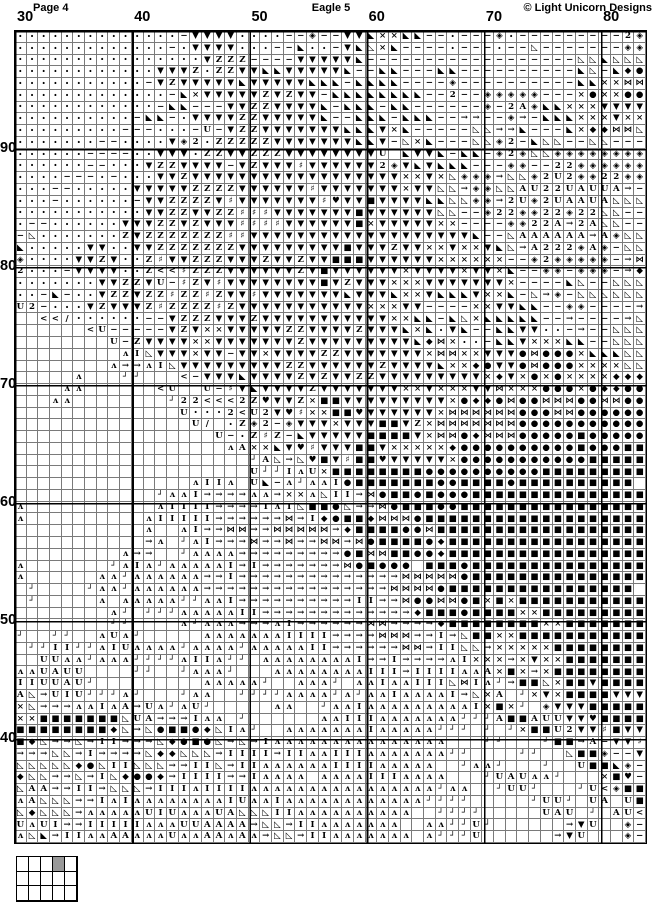 The width and height of the screenshot is (662, 912). Describe the element at coordinates (488, 401) in the screenshot. I see `stitch-cell: ◆` at that location.